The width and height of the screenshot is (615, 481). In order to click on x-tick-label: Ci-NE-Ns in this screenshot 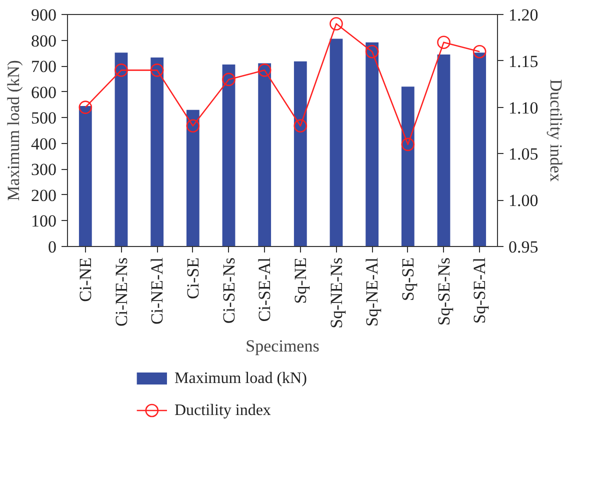, I will do `click(121, 291)`.